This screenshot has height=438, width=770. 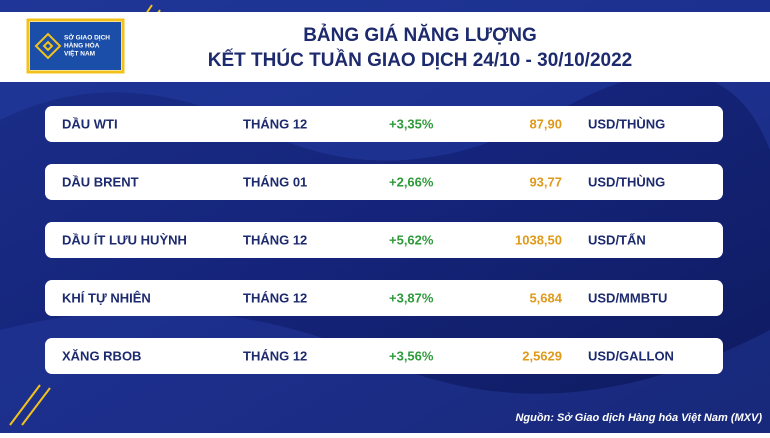 What do you see at coordinates (106, 297) in the screenshot?
I see `product: KHÍ TỰ NHIÊN` at bounding box center [106, 297].